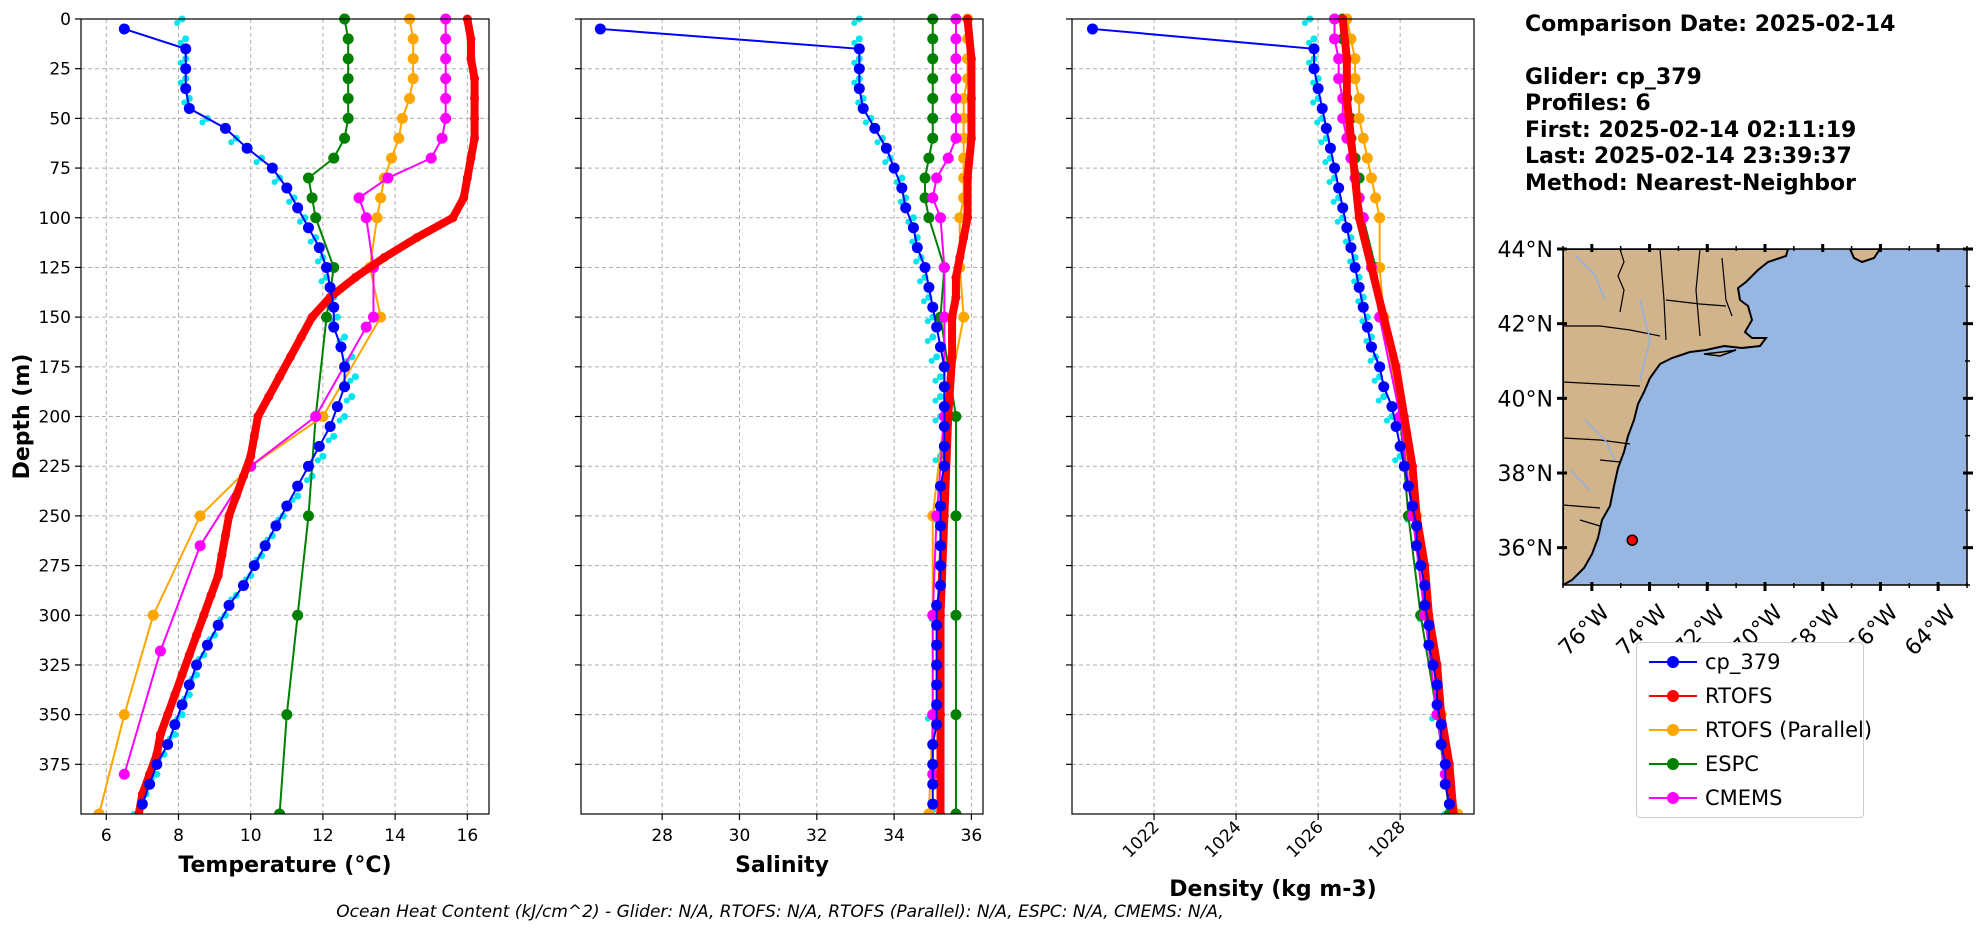  Describe the element at coordinates (55, 268) in the screenshot. I see `y-tick-label: 125` at that location.